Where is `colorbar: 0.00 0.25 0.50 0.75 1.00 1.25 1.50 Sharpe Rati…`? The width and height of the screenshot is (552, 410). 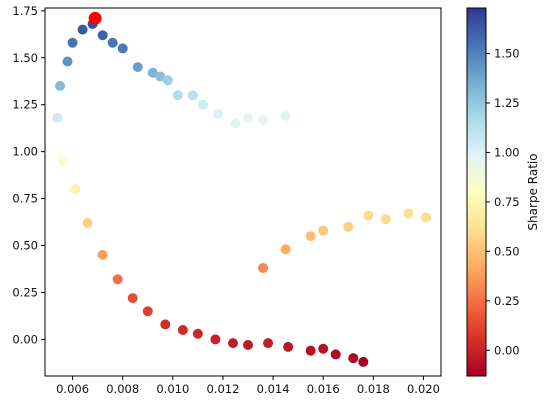
colorbar: 0.00 0.25 0.50 0.75 1.00 1.25 1.50 Sharpe Rati… is located at coordinates (503, 192).